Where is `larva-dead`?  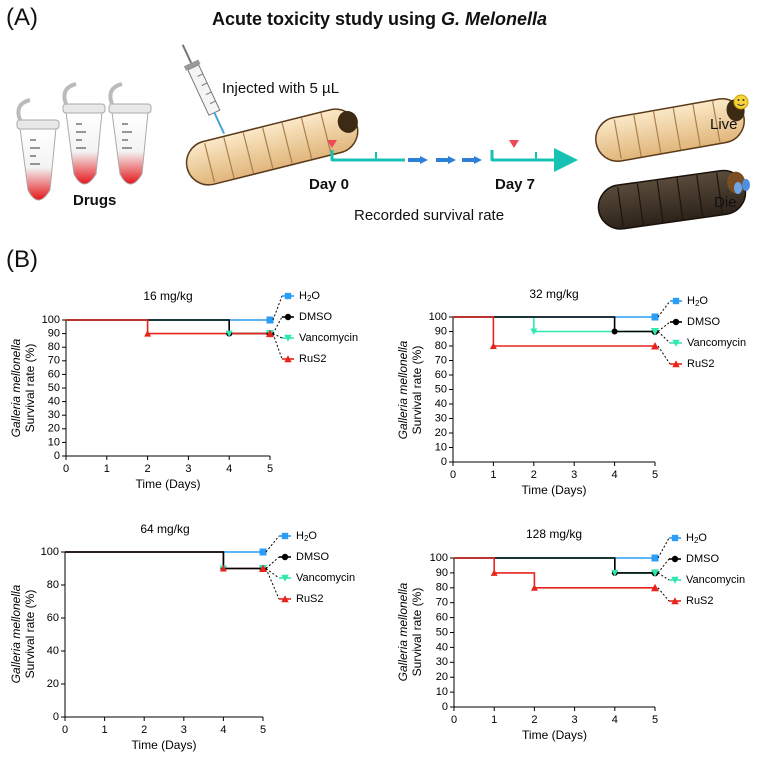
larva-dead is located at coordinates (672, 199).